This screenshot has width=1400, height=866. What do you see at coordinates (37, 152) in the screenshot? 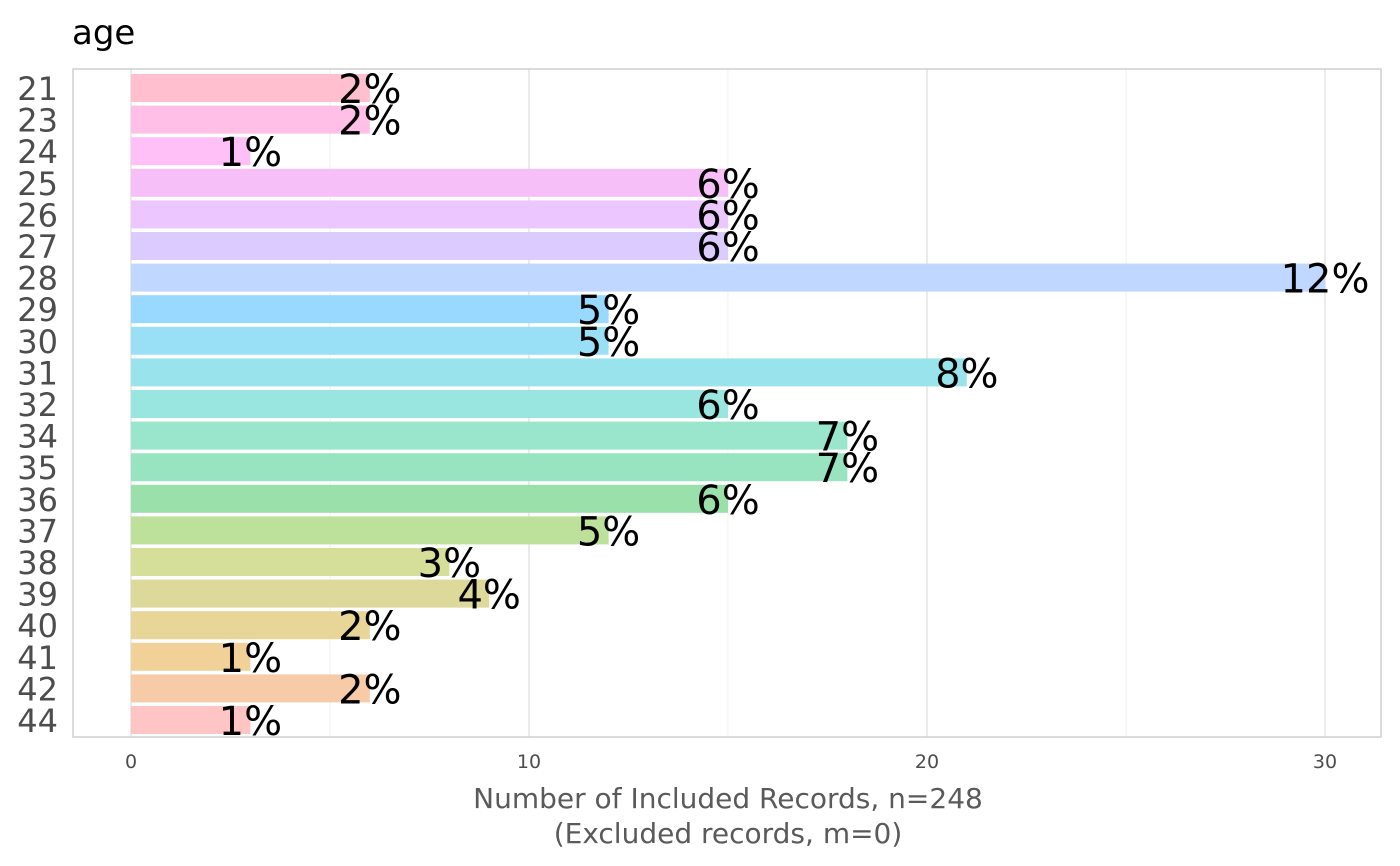
I see `y-tick-label: 24` at bounding box center [37, 152].